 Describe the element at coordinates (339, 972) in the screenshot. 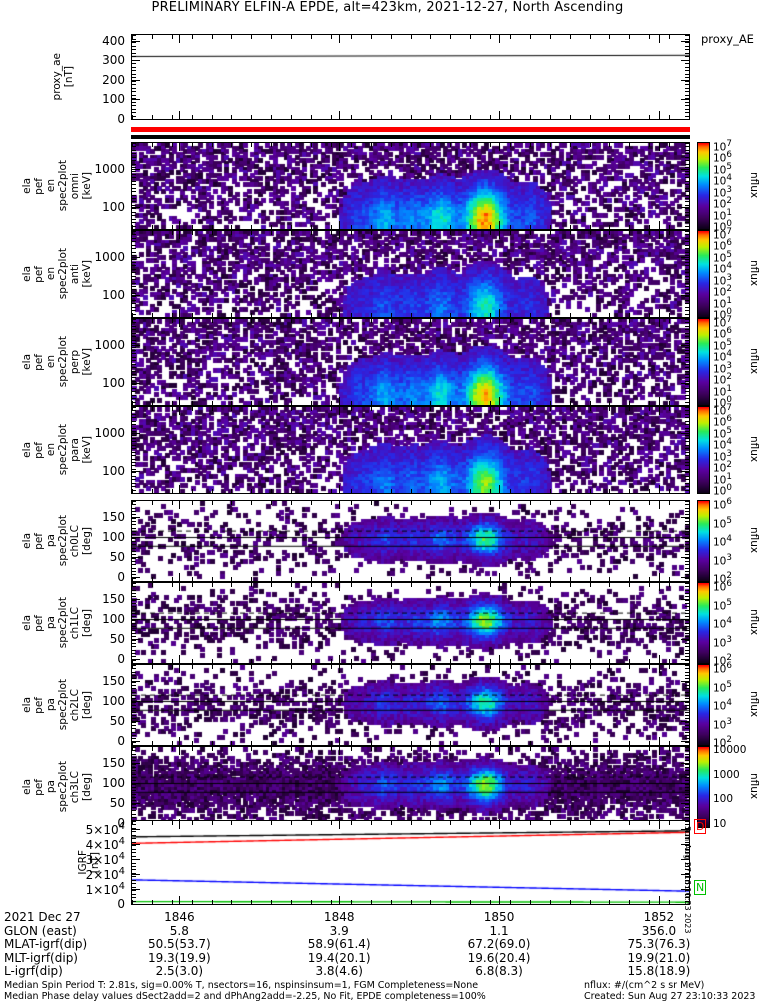

I see `table-cell: 3.8(4.6)` at that location.